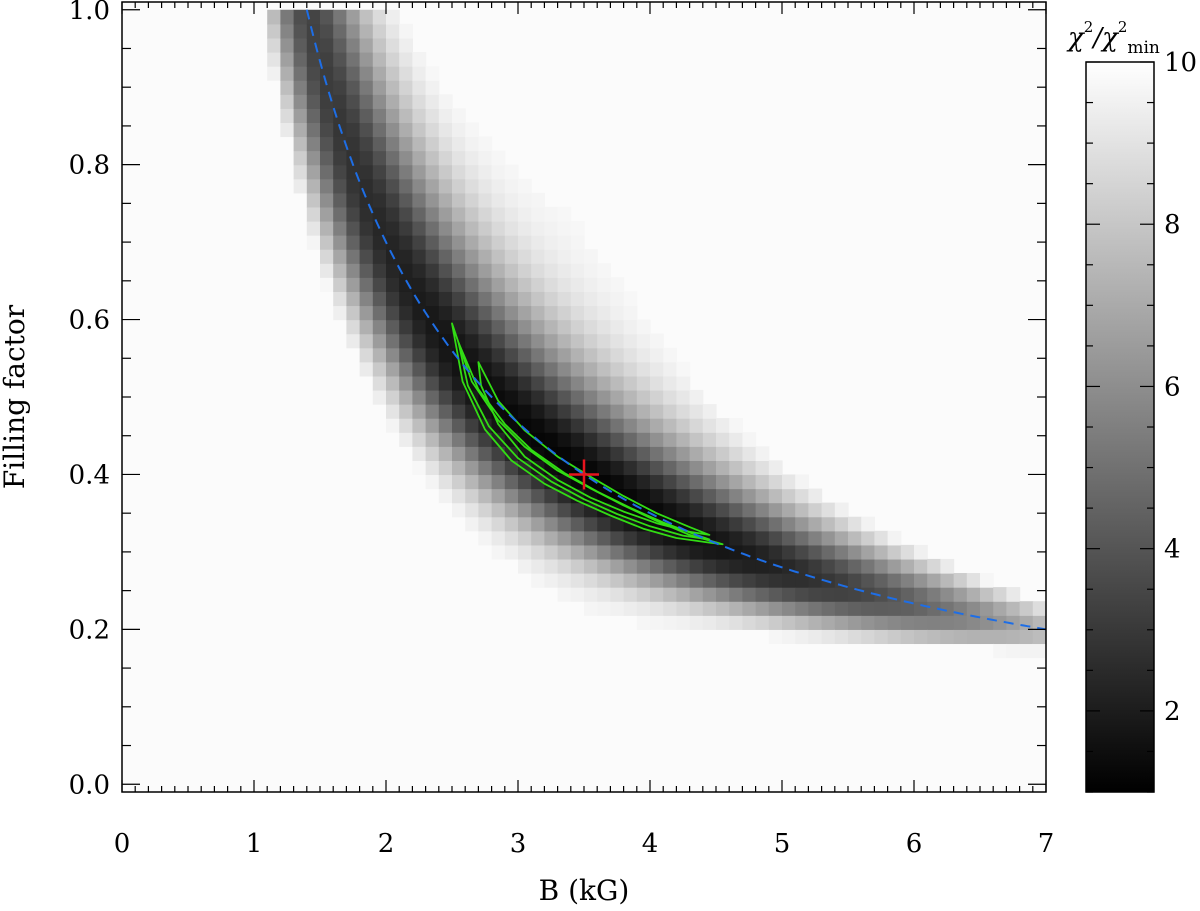 The image size is (1200, 911). What do you see at coordinates (89, 400) in the screenshot?
I see `y-tick-labels: 0.0 0.2 0.4 0.6 0.8 1.0` at bounding box center [89, 400].